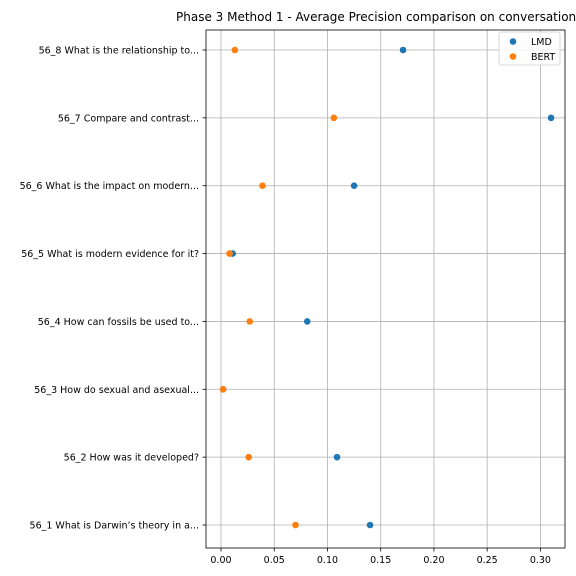 This screenshot has width=576, height=576. What do you see at coordinates (529, 48) in the screenshot?
I see `legend: LMD BERT` at bounding box center [529, 48].